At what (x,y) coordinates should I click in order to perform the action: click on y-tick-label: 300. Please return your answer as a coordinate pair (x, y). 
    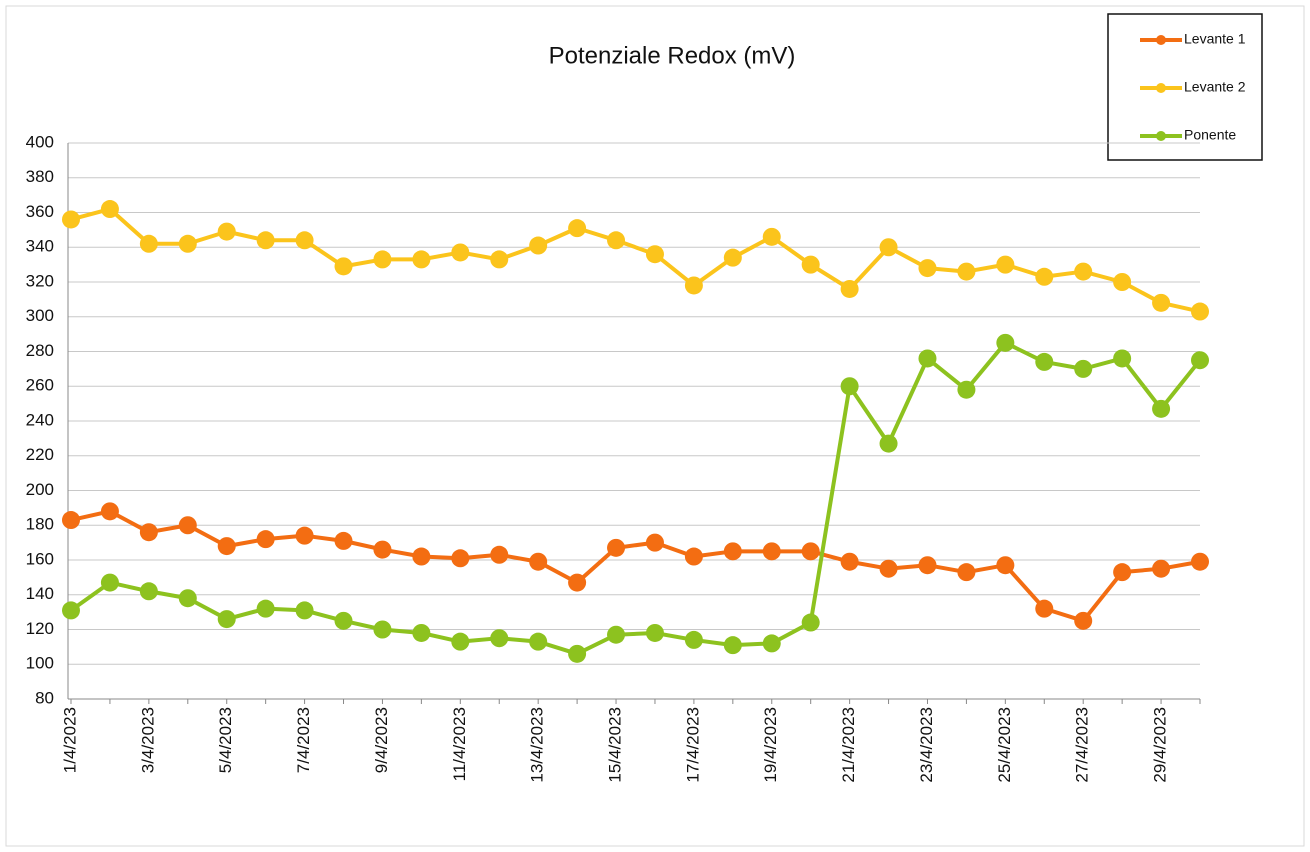
    Looking at the image, I should click on (40, 315).